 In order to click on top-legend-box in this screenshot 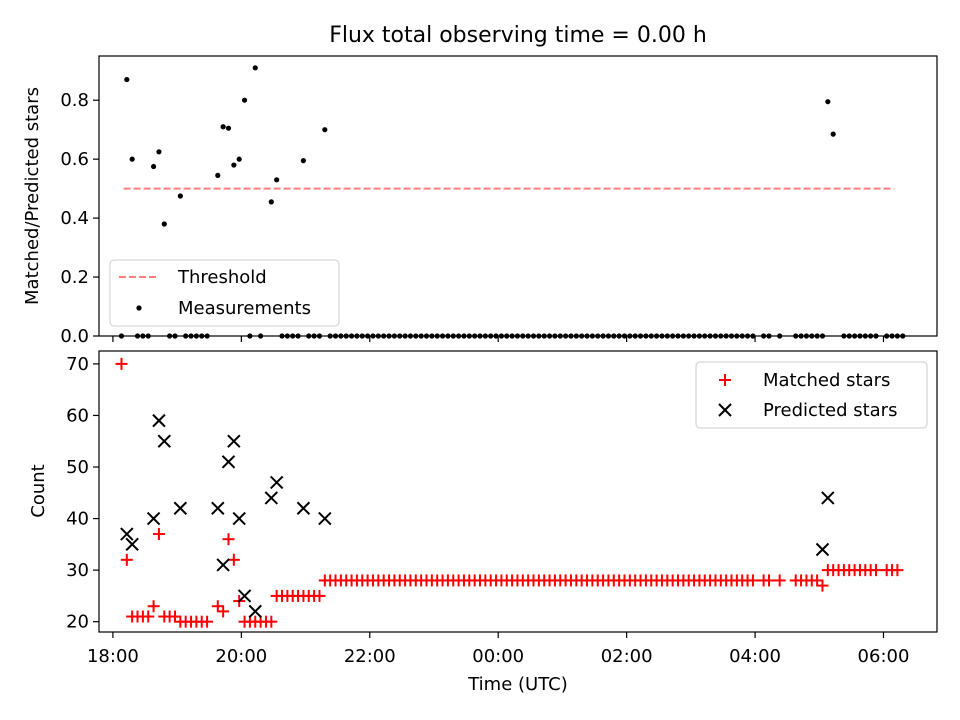, I will do `click(224, 293)`.